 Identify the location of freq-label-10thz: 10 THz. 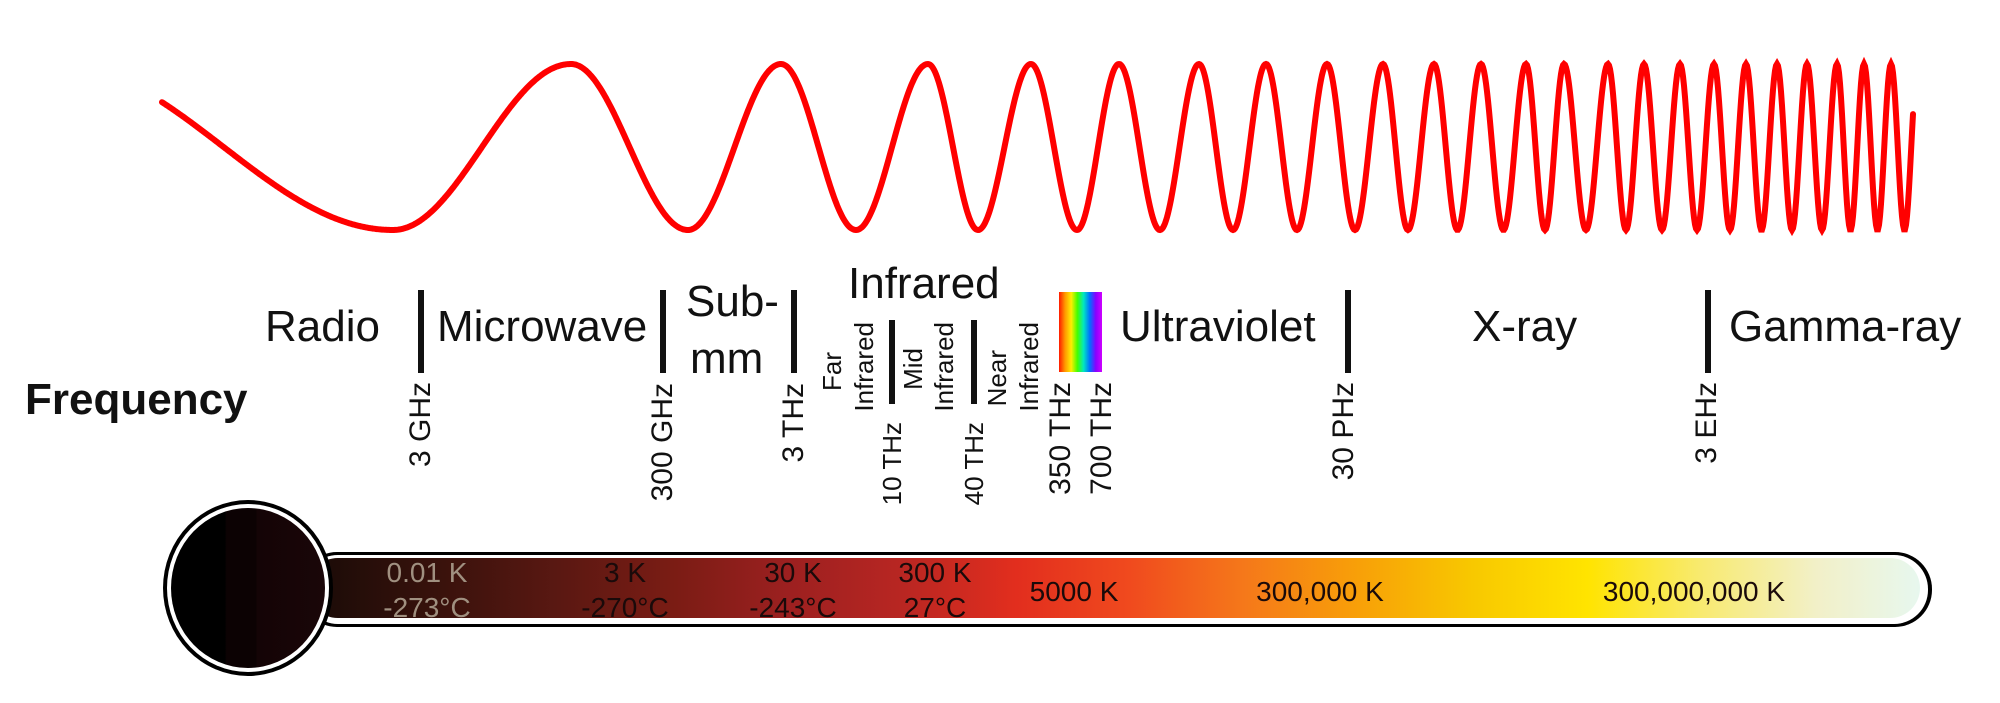
(892, 464).